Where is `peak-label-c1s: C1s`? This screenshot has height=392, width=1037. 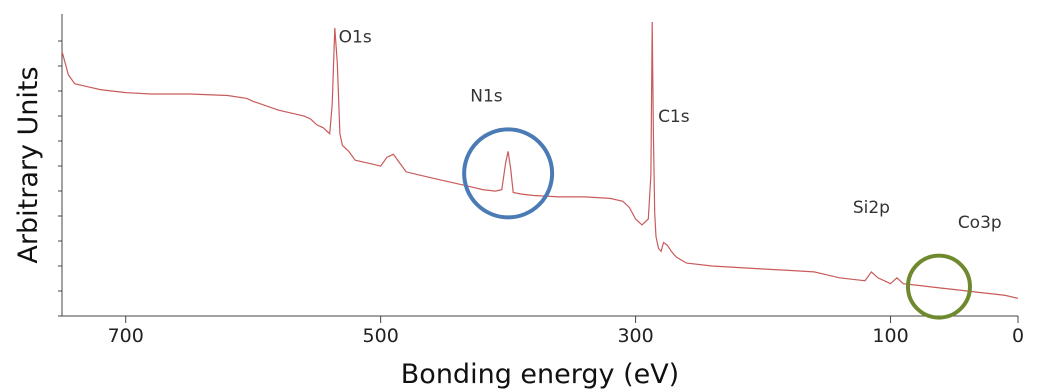
peak-label-c1s: C1s is located at coordinates (674, 117).